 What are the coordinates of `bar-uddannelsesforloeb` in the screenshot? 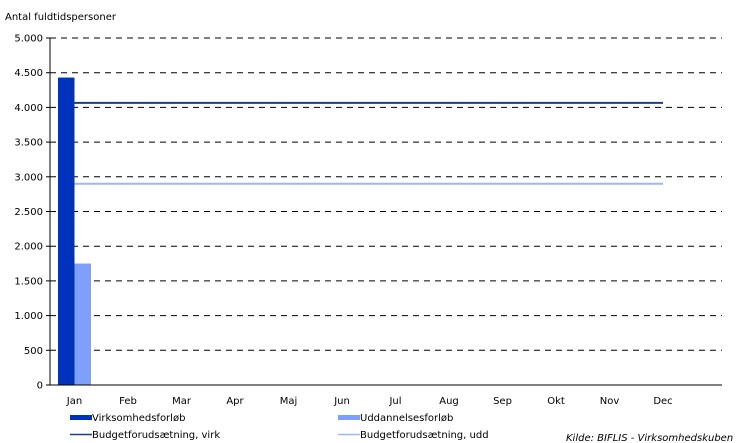 It's located at (82, 324).